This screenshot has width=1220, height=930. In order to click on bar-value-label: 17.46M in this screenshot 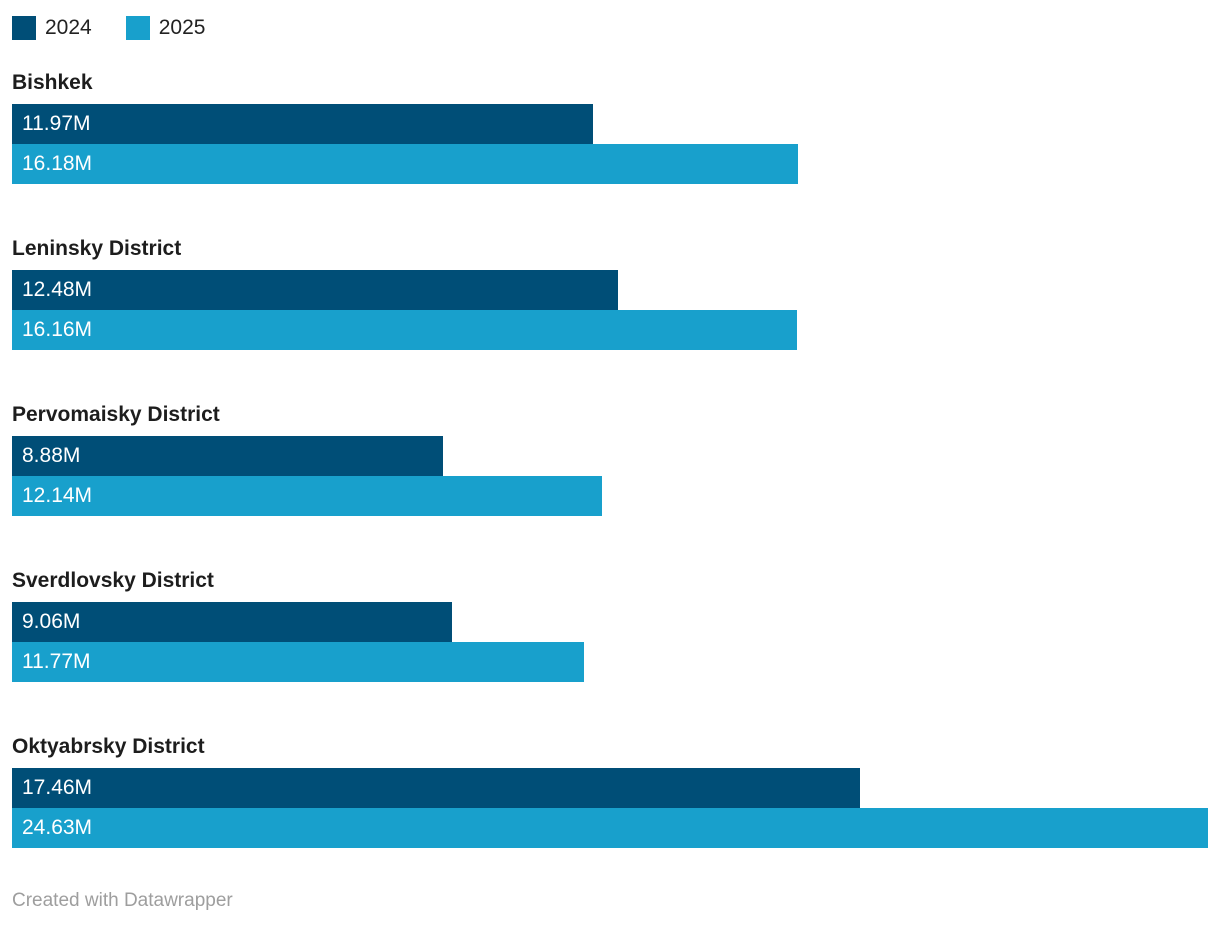, I will do `click(57, 787)`.